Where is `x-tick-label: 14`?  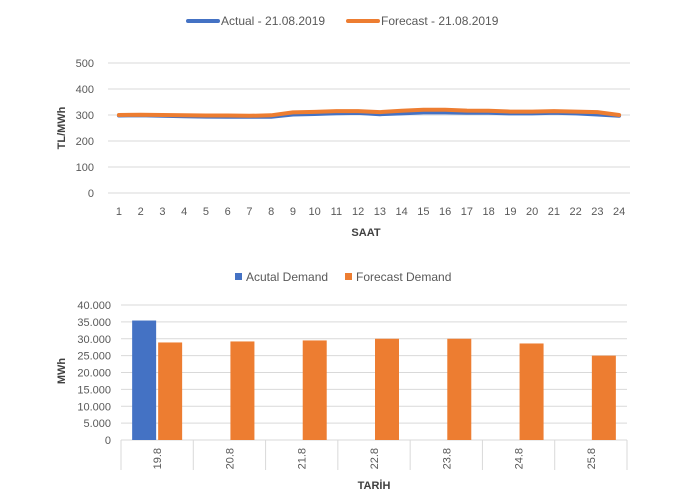
x-tick-label: 14 is located at coordinates (402, 212).